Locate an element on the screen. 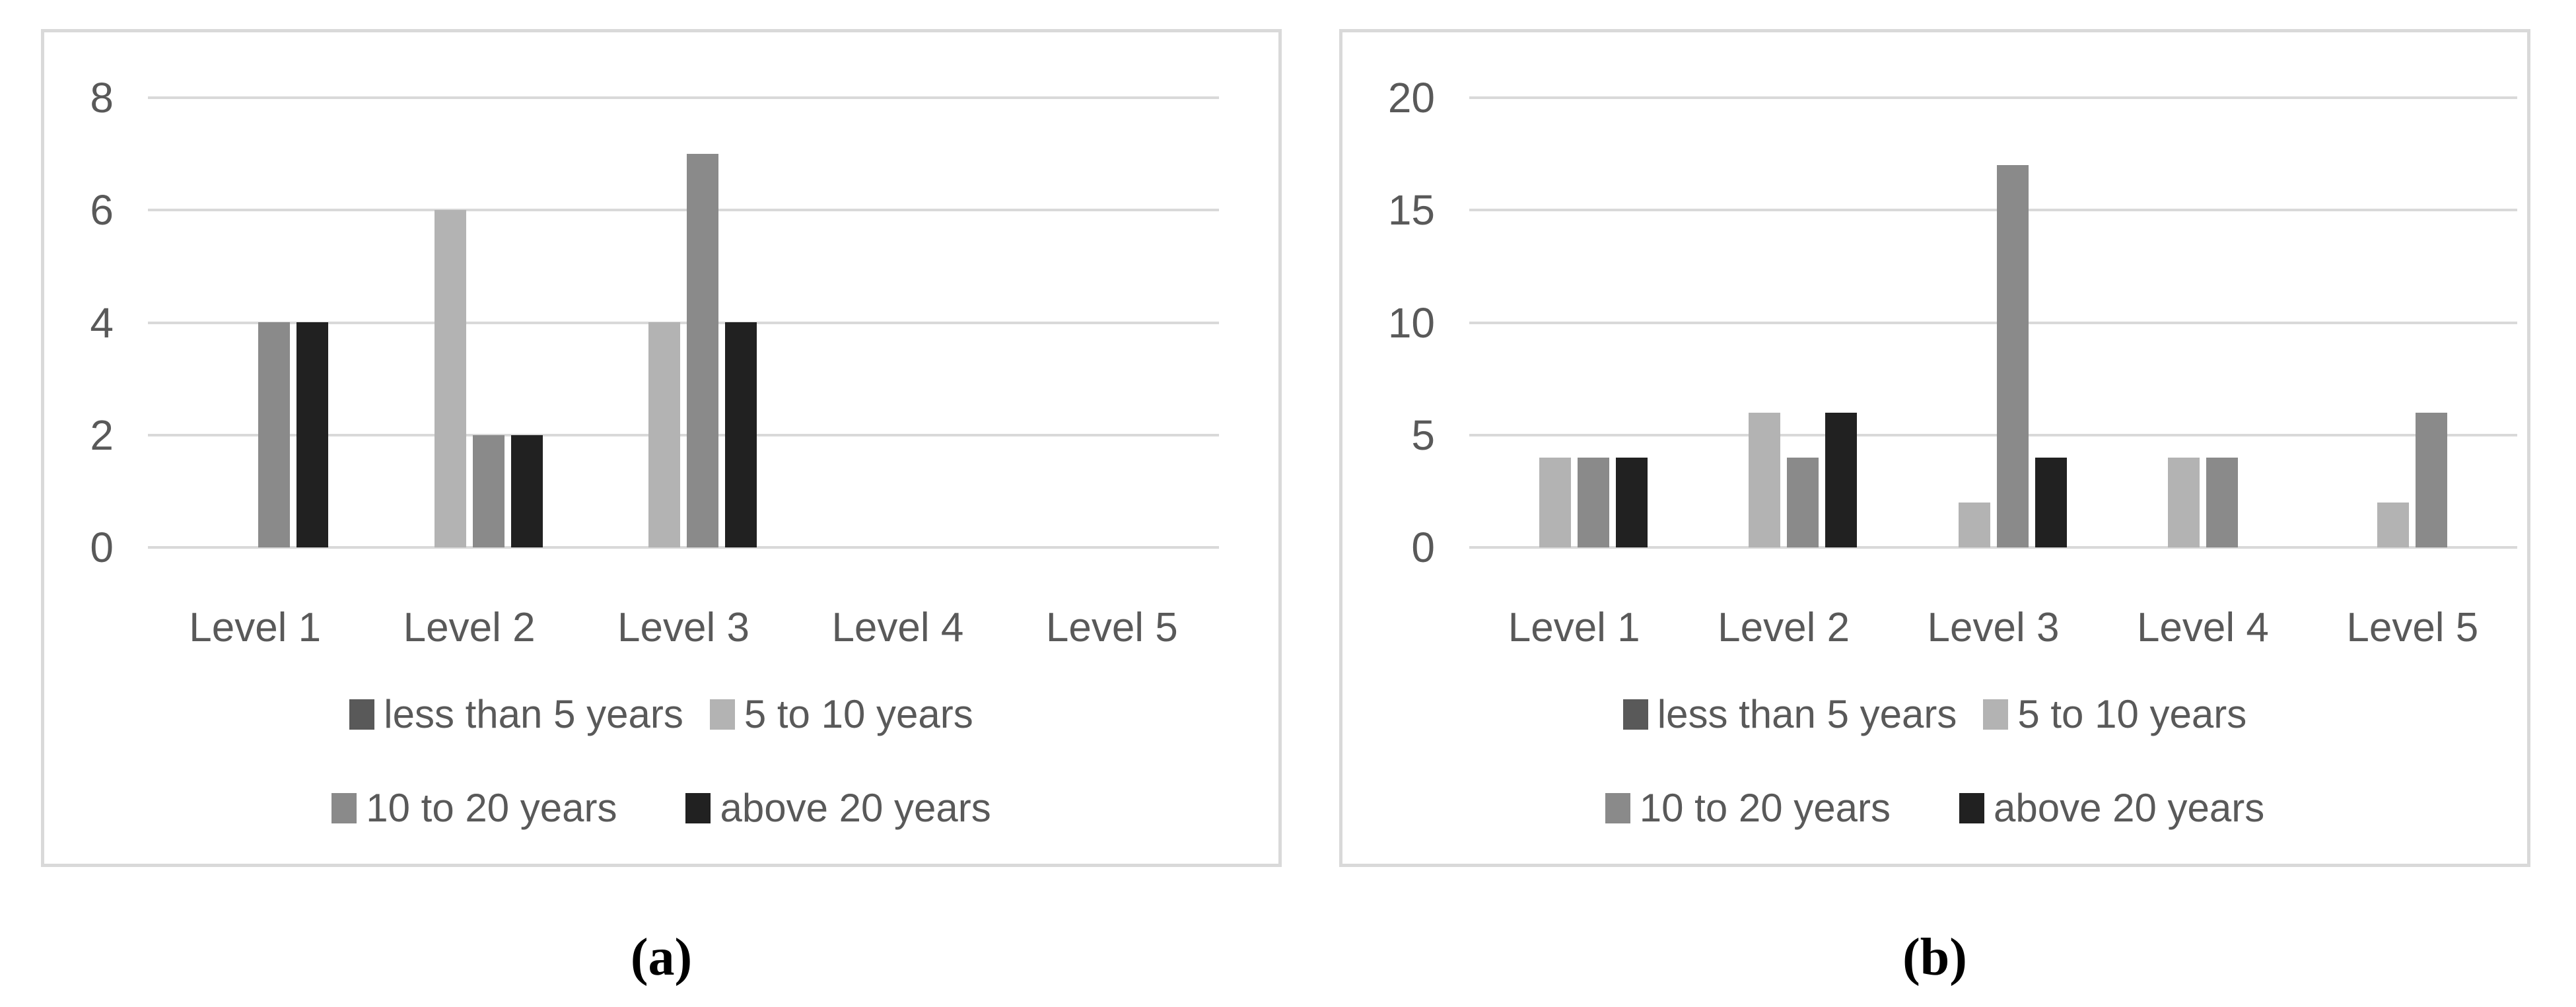 Image resolution: width=2576 pixels, height=1007 pixels. y-tick-label-2: 2 is located at coordinates (102, 435).